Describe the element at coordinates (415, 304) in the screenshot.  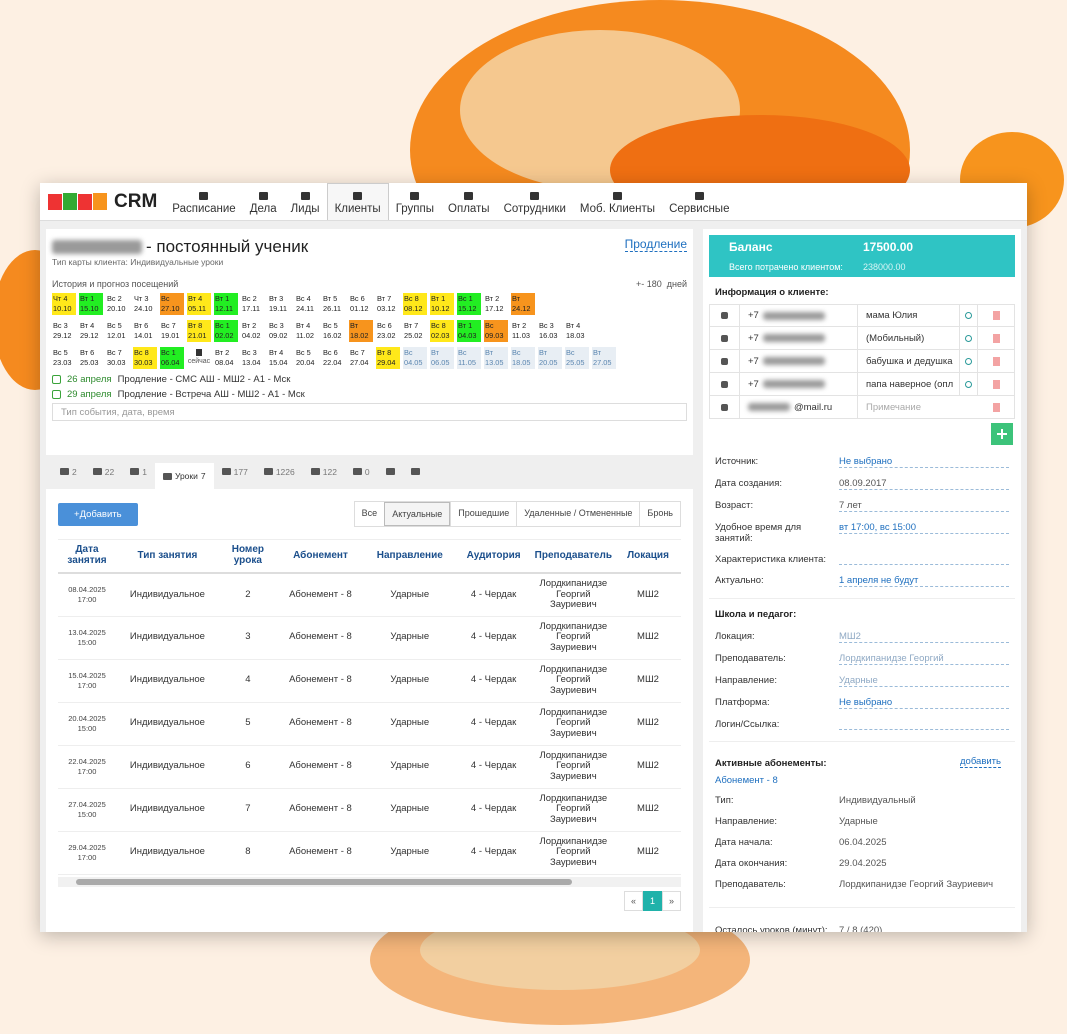
I see `visit-cell: Вс 8 08.12` at that location.